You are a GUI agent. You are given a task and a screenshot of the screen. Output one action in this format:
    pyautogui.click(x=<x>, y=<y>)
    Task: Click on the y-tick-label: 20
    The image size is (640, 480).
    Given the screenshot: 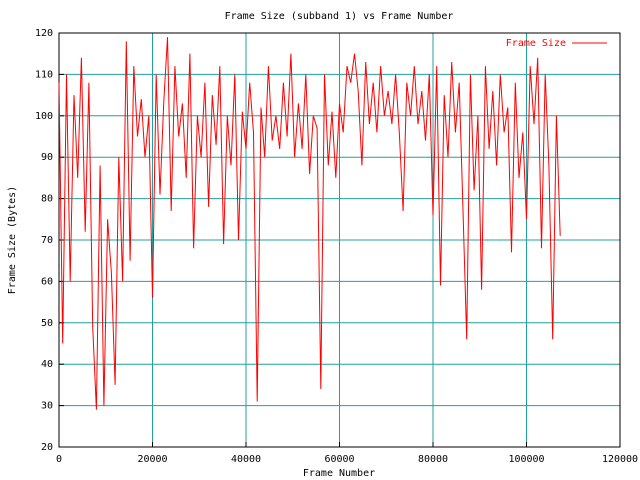 What is the action you would take?
    pyautogui.click(x=47, y=447)
    